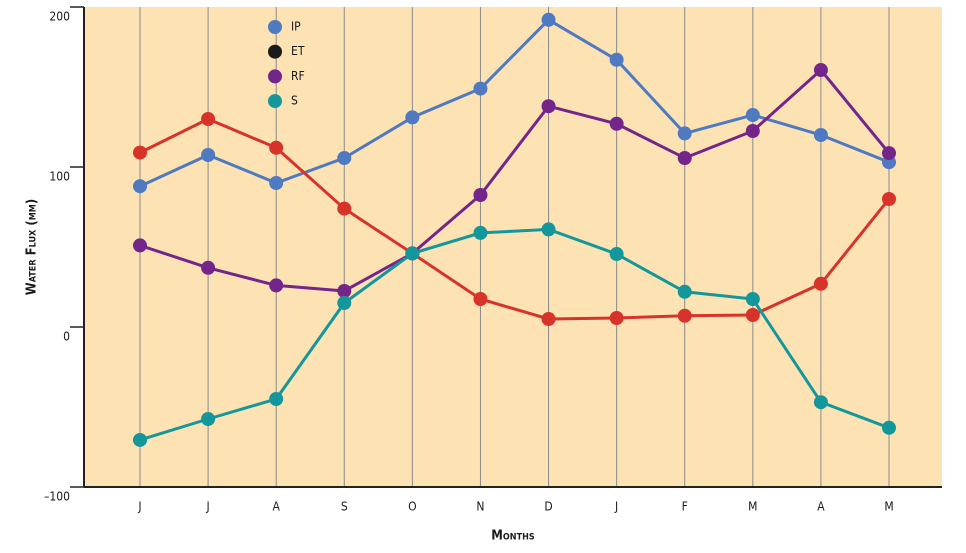 The height and width of the screenshot is (553, 966). What do you see at coordinates (59, 17) in the screenshot?
I see `y-tick-label: 200` at bounding box center [59, 17].